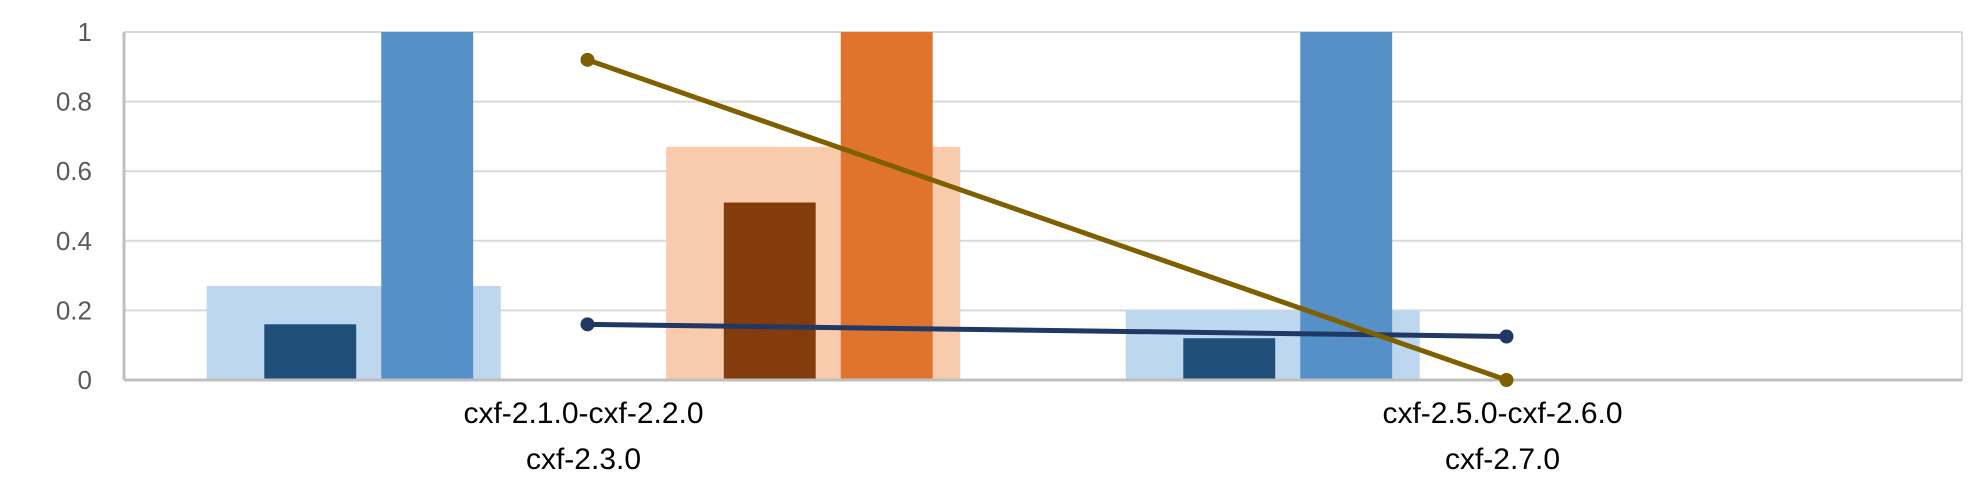  What do you see at coordinates (74, 310) in the screenshot?
I see `y-tick-label: 0.2` at bounding box center [74, 310].